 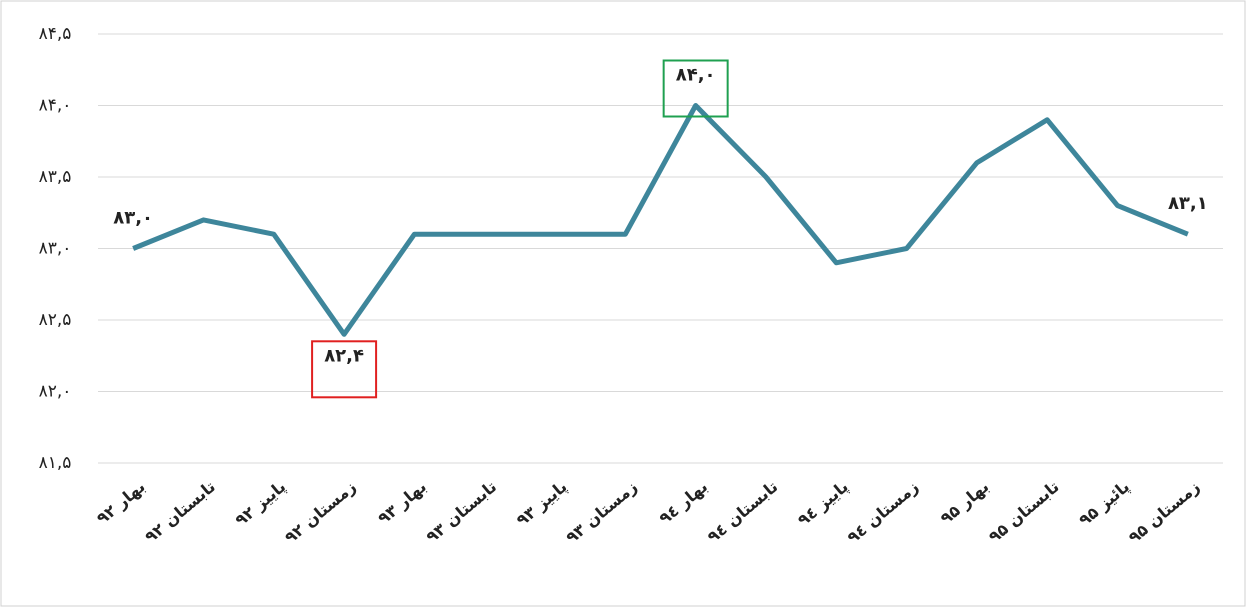 I want to click on y-tick-label: ۸۱,۵, so click(x=55, y=463).